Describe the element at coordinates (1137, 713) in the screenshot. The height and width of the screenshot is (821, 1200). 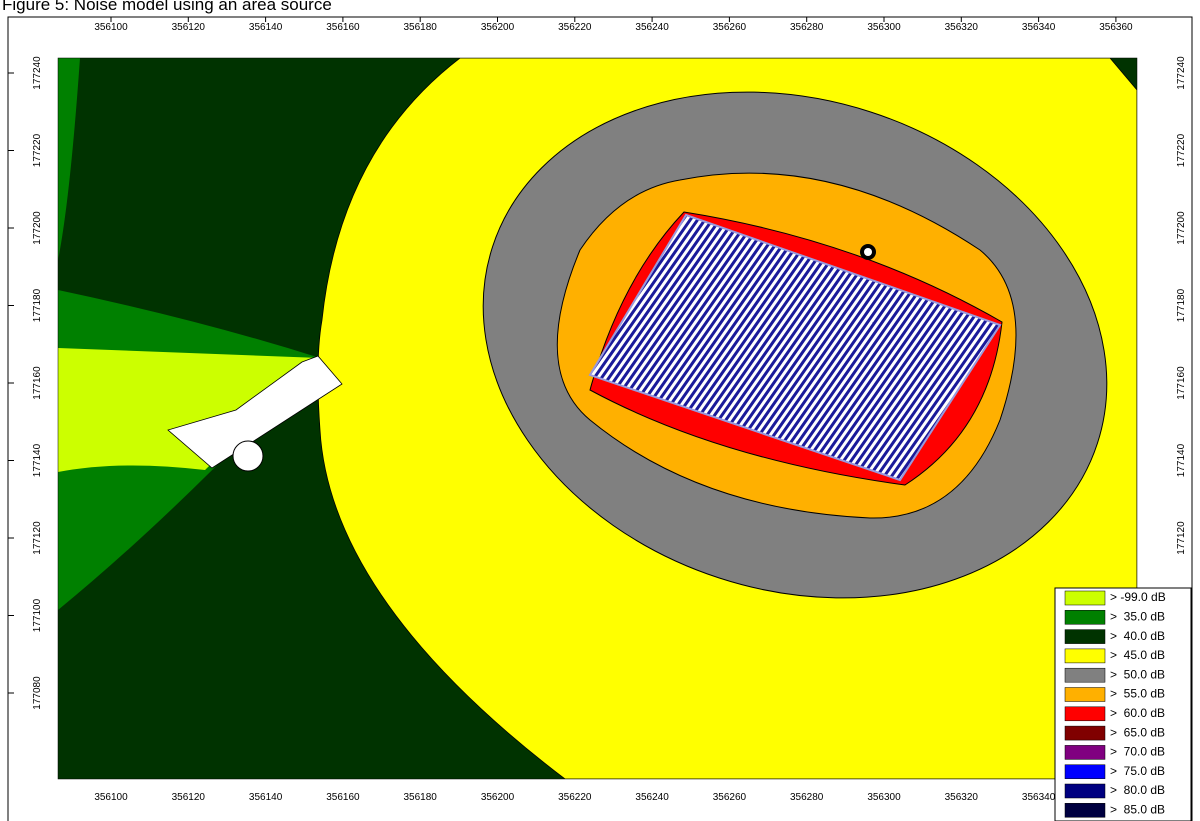
I see `legend-label: > 60.0 dB` at that location.